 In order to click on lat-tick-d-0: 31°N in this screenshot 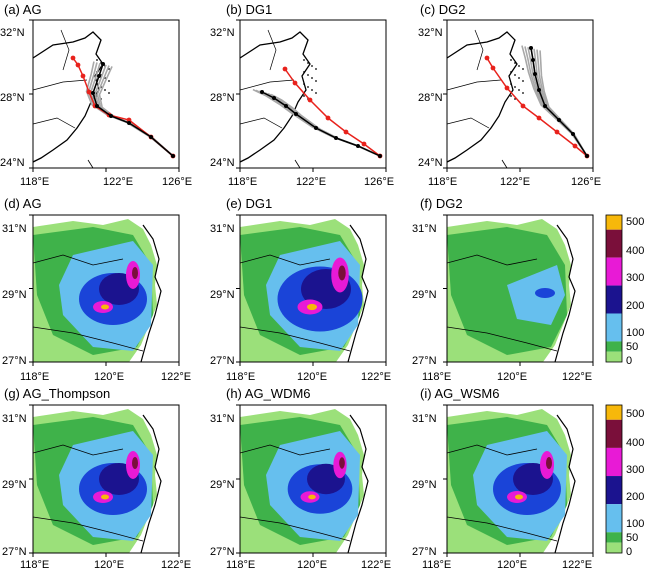, I will do `click(14, 229)`.